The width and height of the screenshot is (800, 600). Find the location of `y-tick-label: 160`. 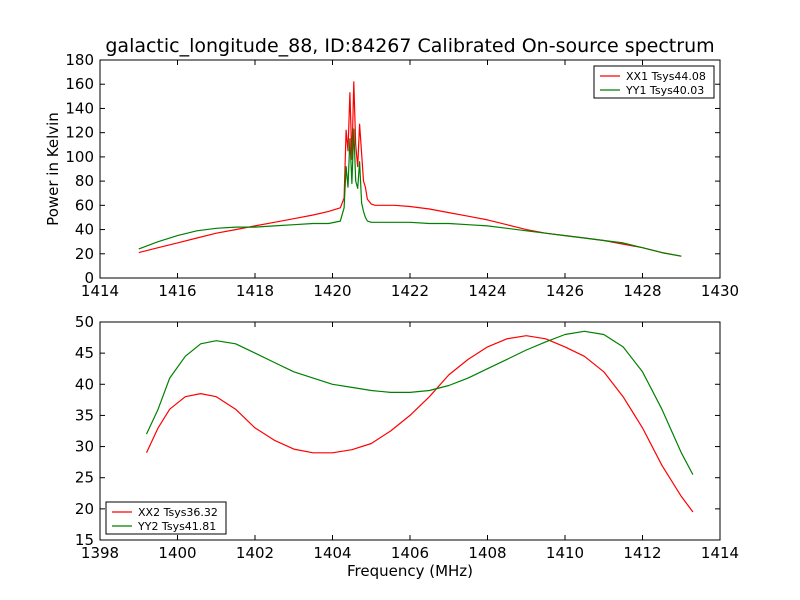

y-tick-label: 160 is located at coordinates (79, 84).